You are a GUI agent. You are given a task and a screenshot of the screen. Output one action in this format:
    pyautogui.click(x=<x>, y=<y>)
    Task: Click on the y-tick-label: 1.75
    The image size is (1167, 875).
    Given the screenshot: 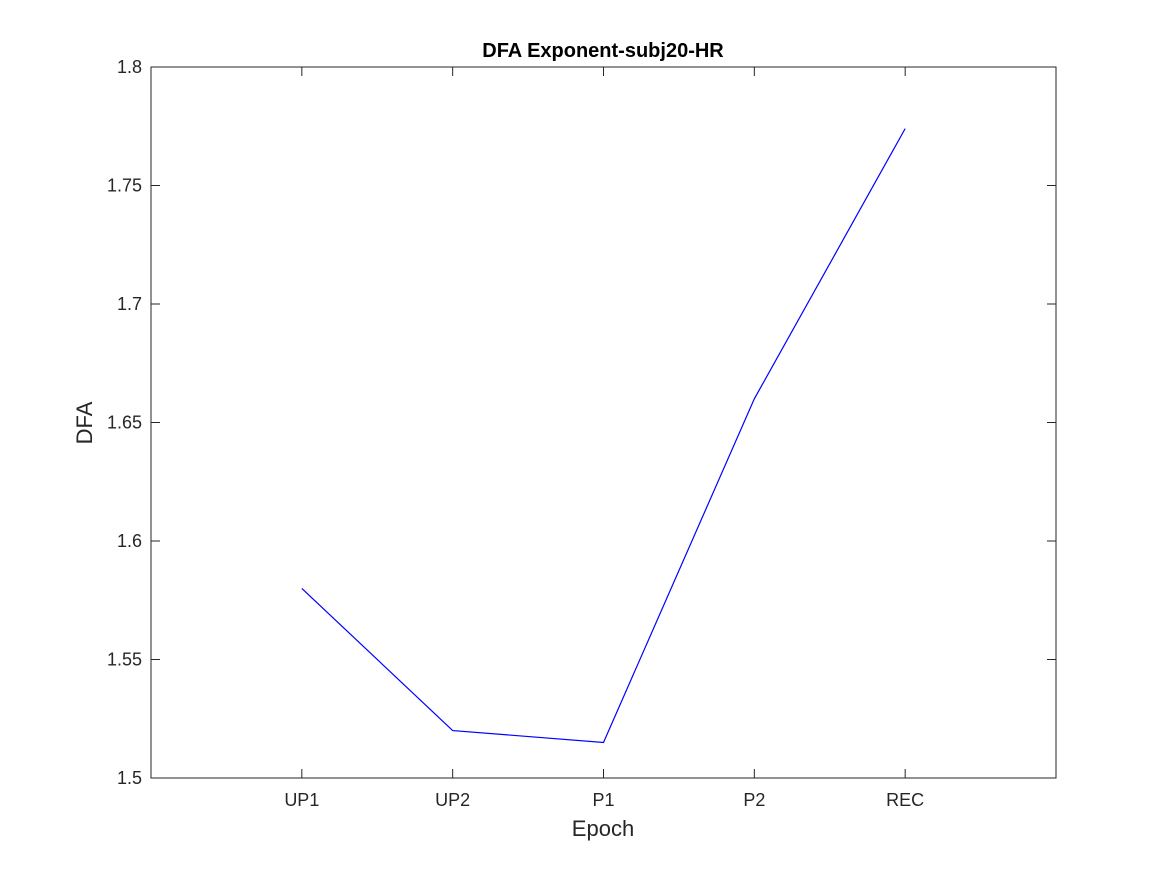 What is the action you would take?
    pyautogui.click(x=124, y=186)
    